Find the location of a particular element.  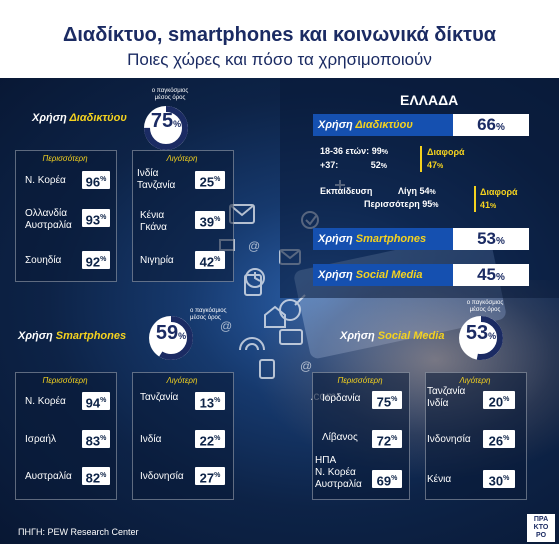

smartphones-more-1-name: Ν. Κορέα is located at coordinates (45, 401).